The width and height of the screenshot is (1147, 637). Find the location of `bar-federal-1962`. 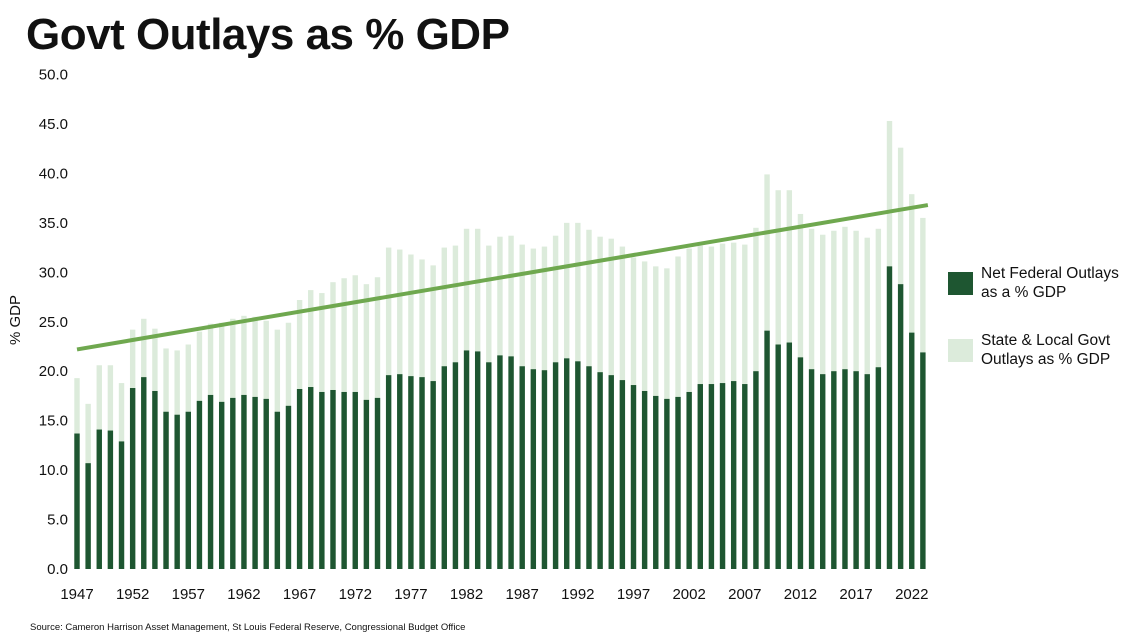

bar-federal-1962 is located at coordinates (244, 481).